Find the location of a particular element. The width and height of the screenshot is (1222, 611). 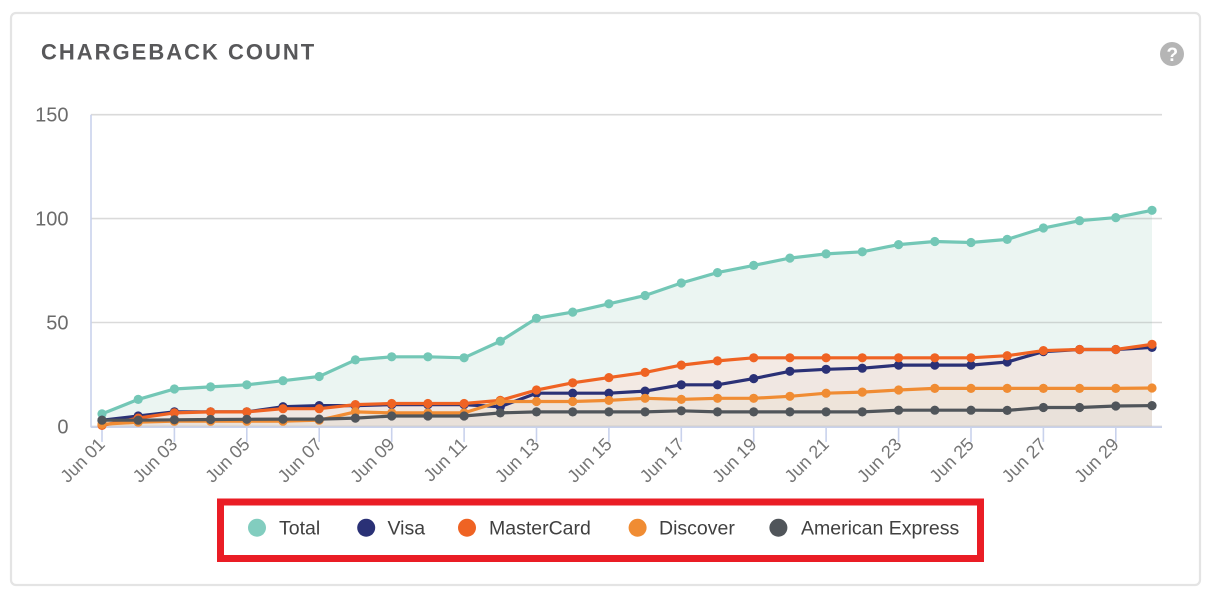

svg-text: American Express is located at coordinates (880, 529).